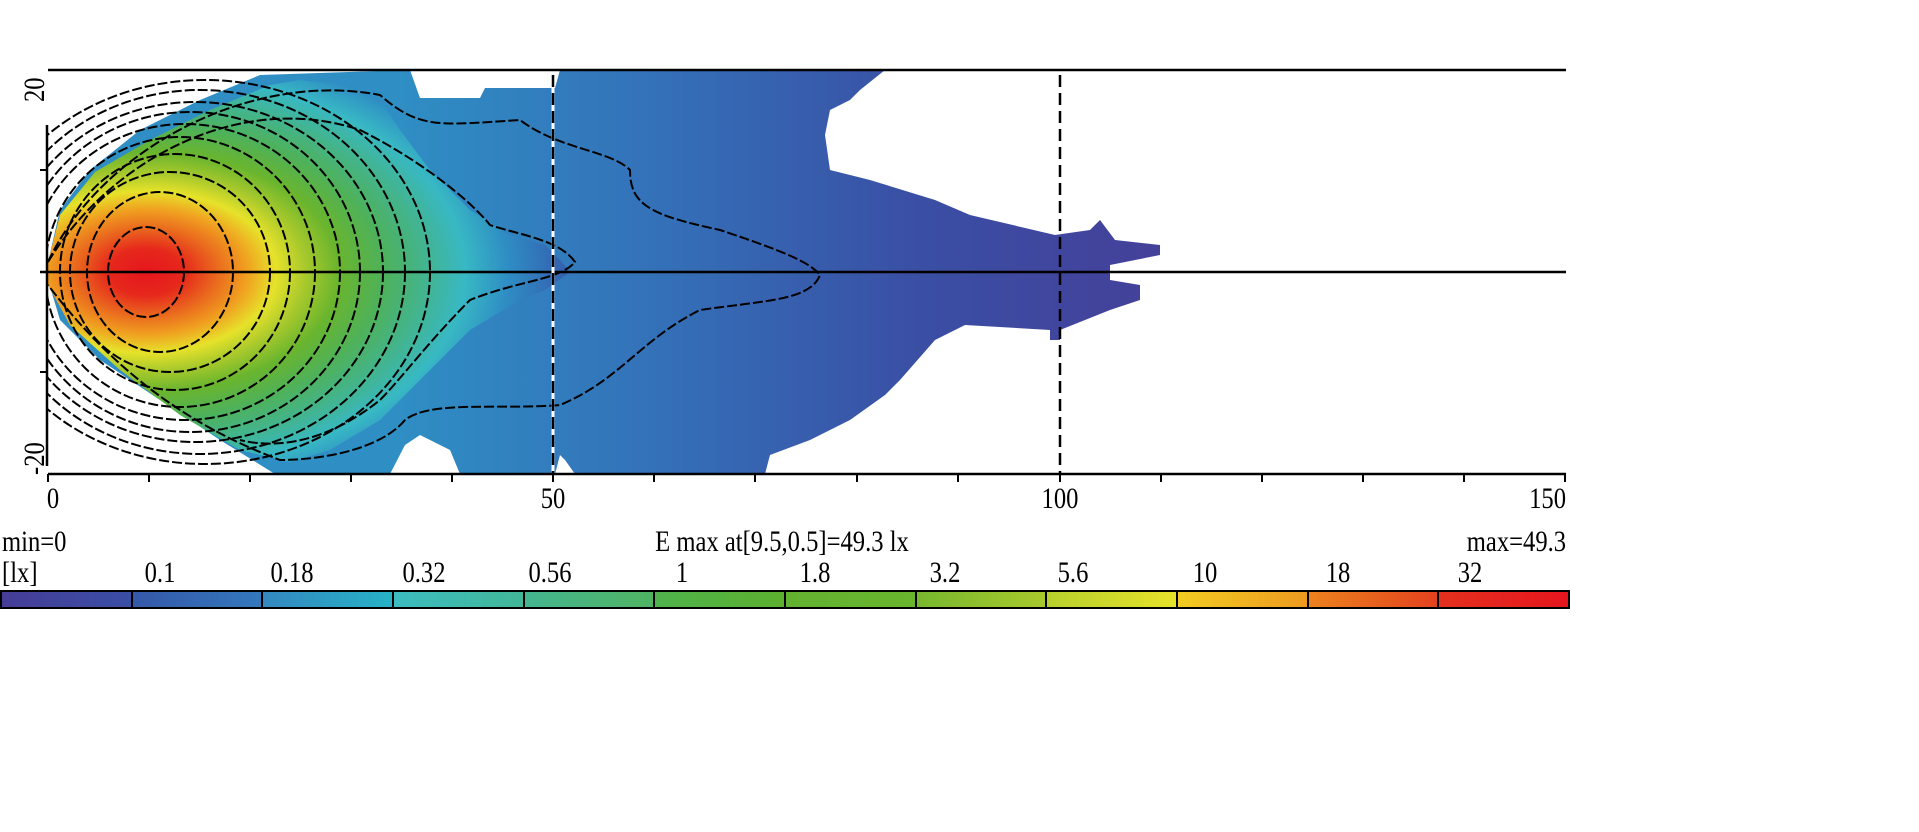 This screenshot has height=832, width=1919. I want to click on y-tick-label-top: 20, so click(34, 89).